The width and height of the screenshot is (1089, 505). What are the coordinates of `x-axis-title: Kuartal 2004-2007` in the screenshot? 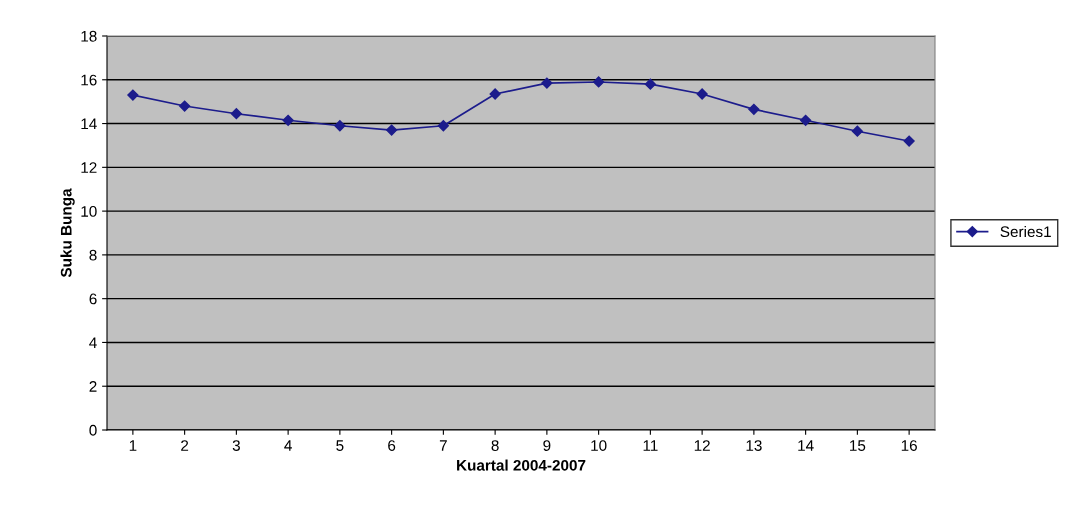 It's located at (521, 465).